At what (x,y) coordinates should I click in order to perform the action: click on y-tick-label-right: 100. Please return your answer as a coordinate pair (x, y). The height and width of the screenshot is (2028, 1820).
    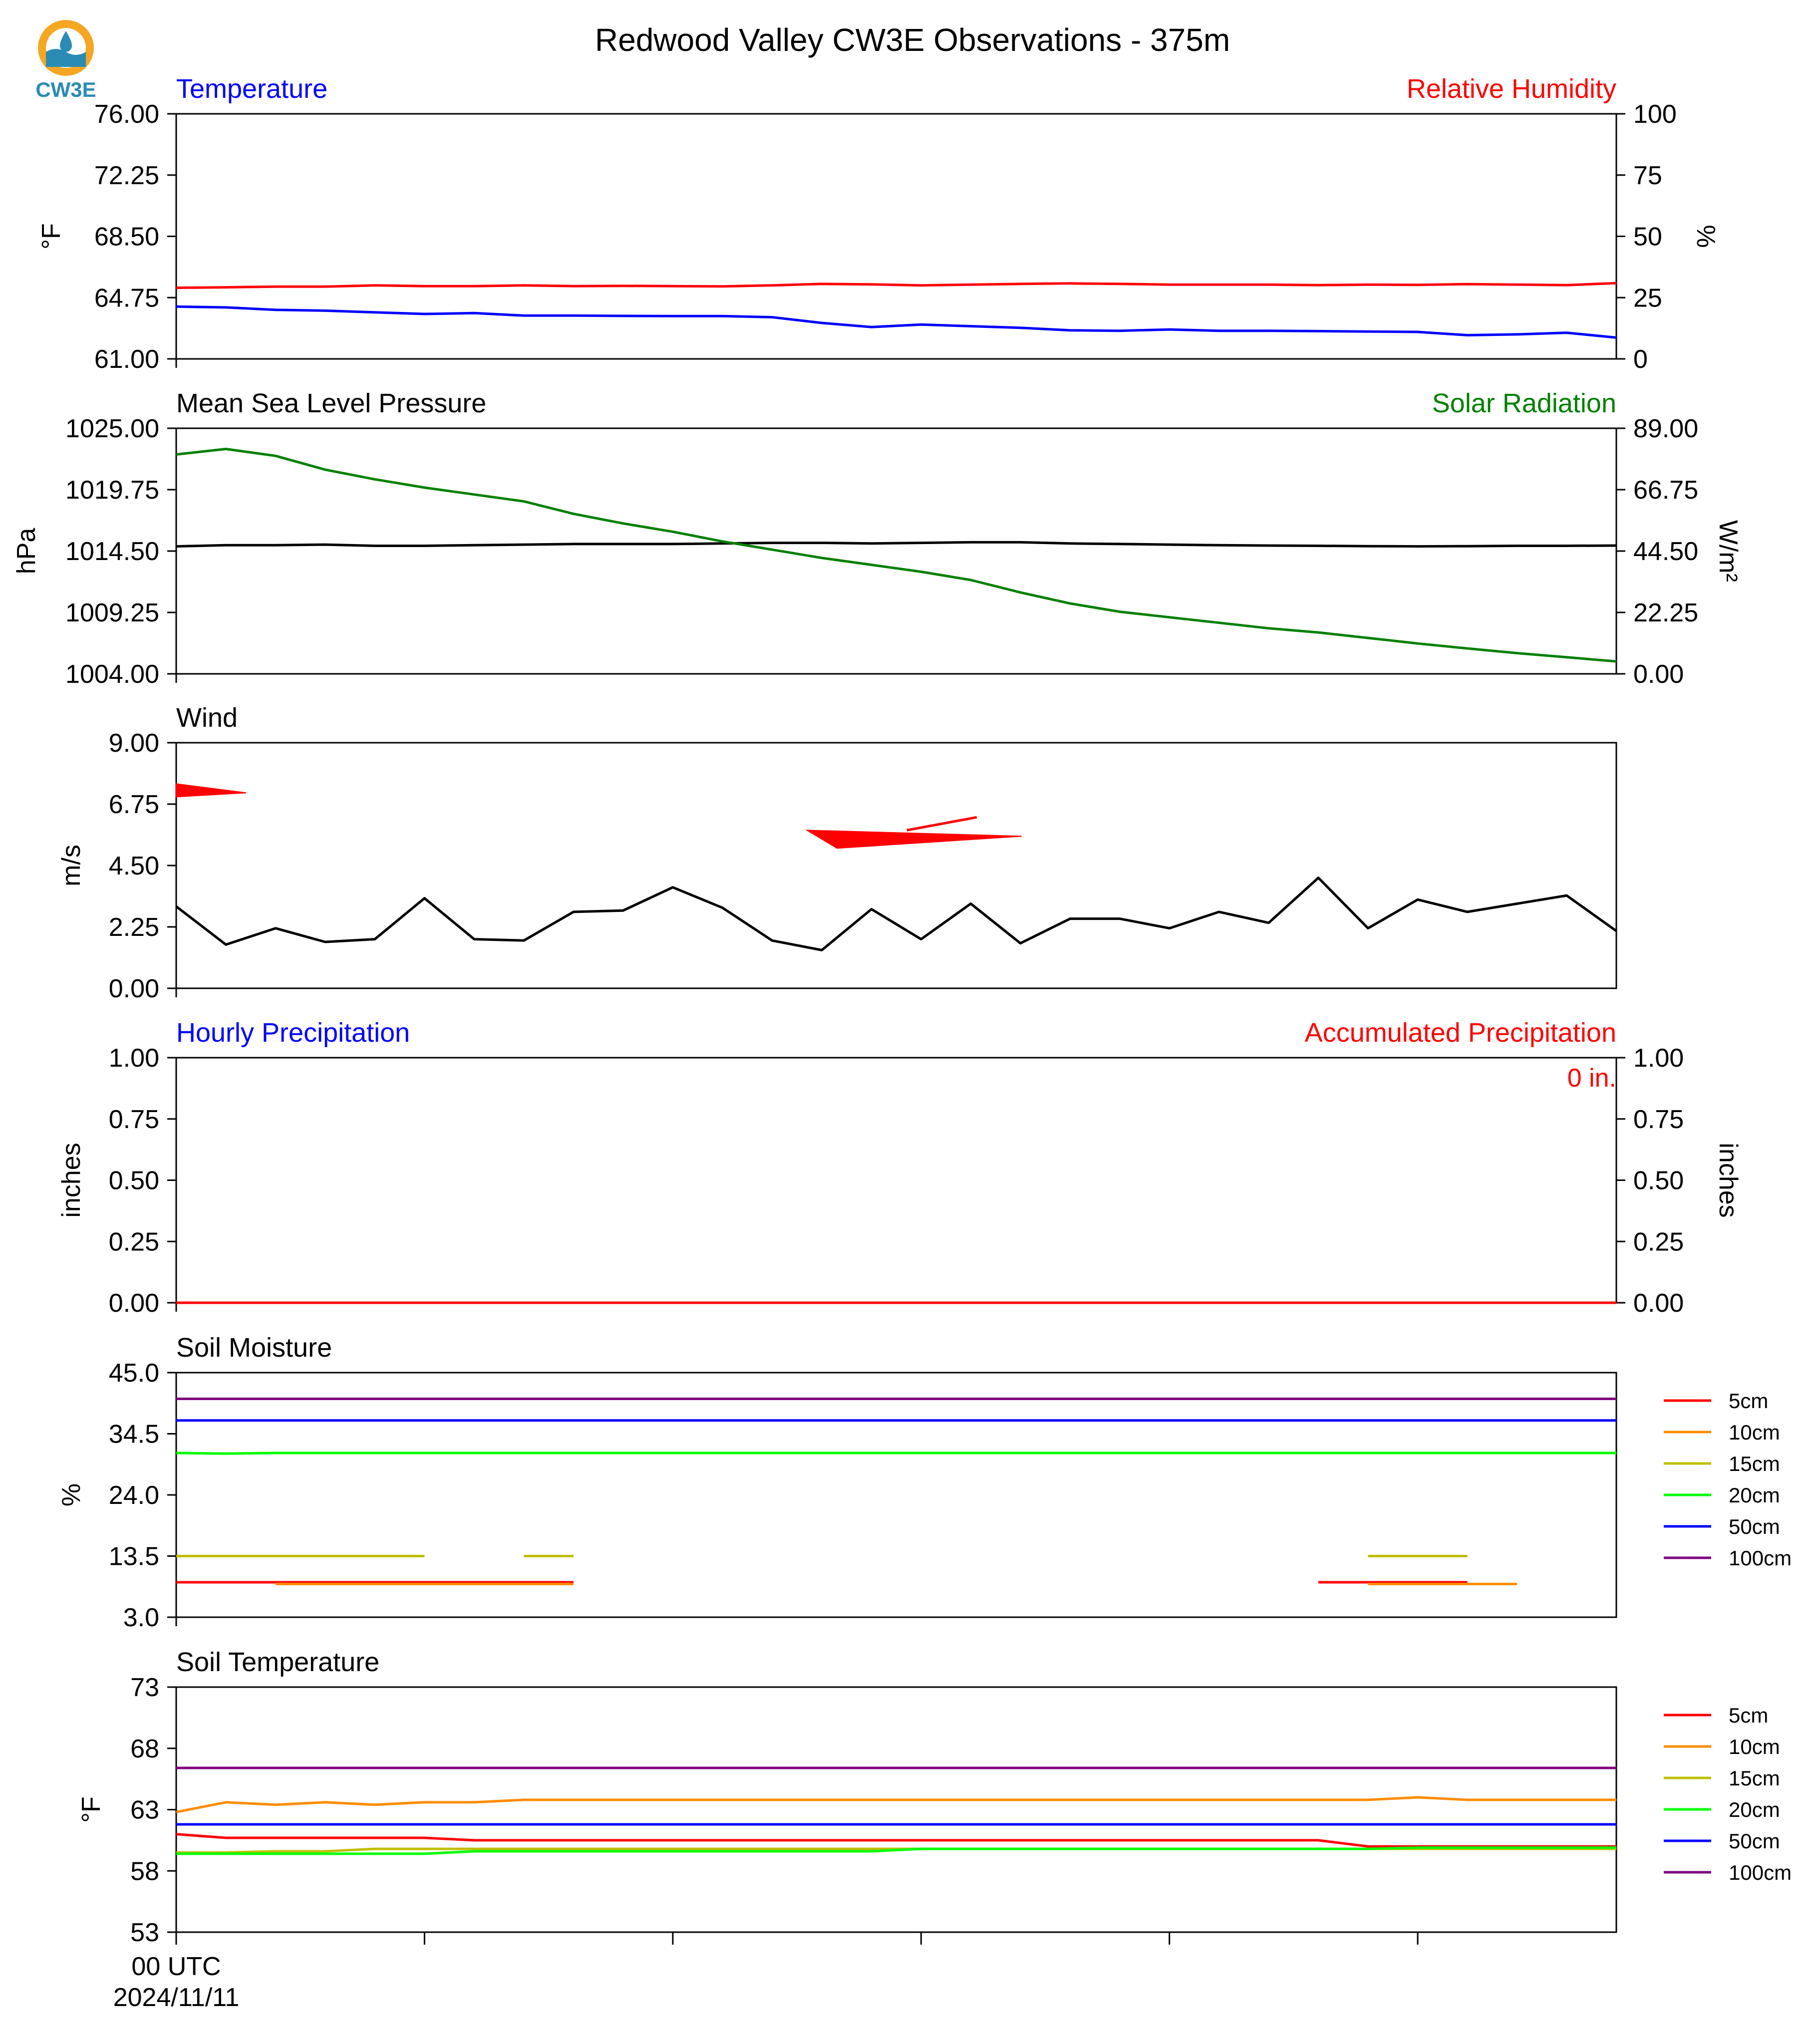
    Looking at the image, I should click on (1655, 114).